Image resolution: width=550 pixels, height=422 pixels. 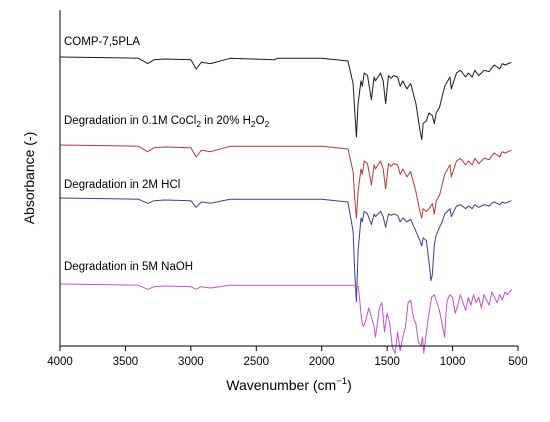 What do you see at coordinates (287, 357) in the screenshot?
I see `x-tick-layer: 4000 3500 3000 2500 2000 1500 1000 500` at bounding box center [287, 357].